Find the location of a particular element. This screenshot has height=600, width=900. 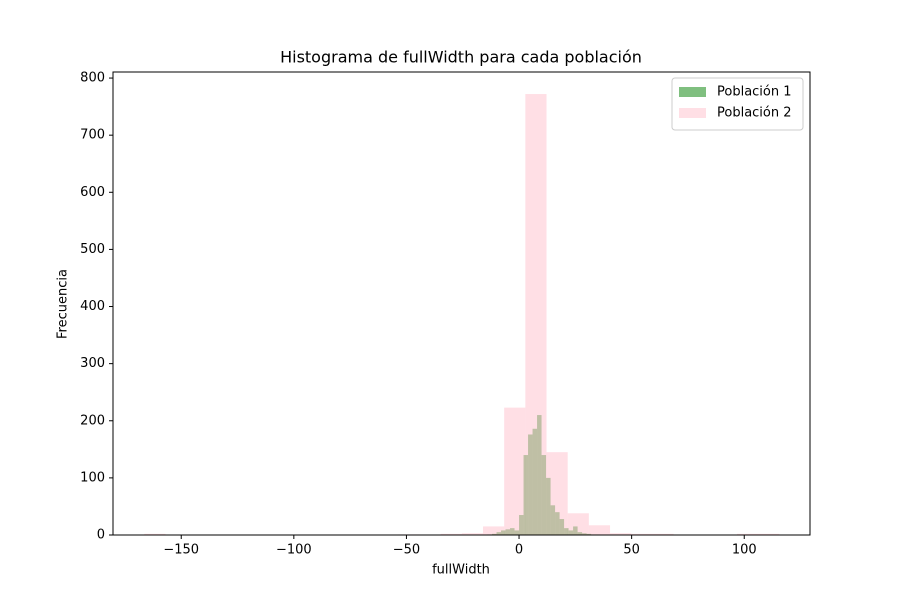

y-tick-label: 600 is located at coordinates (92, 192).